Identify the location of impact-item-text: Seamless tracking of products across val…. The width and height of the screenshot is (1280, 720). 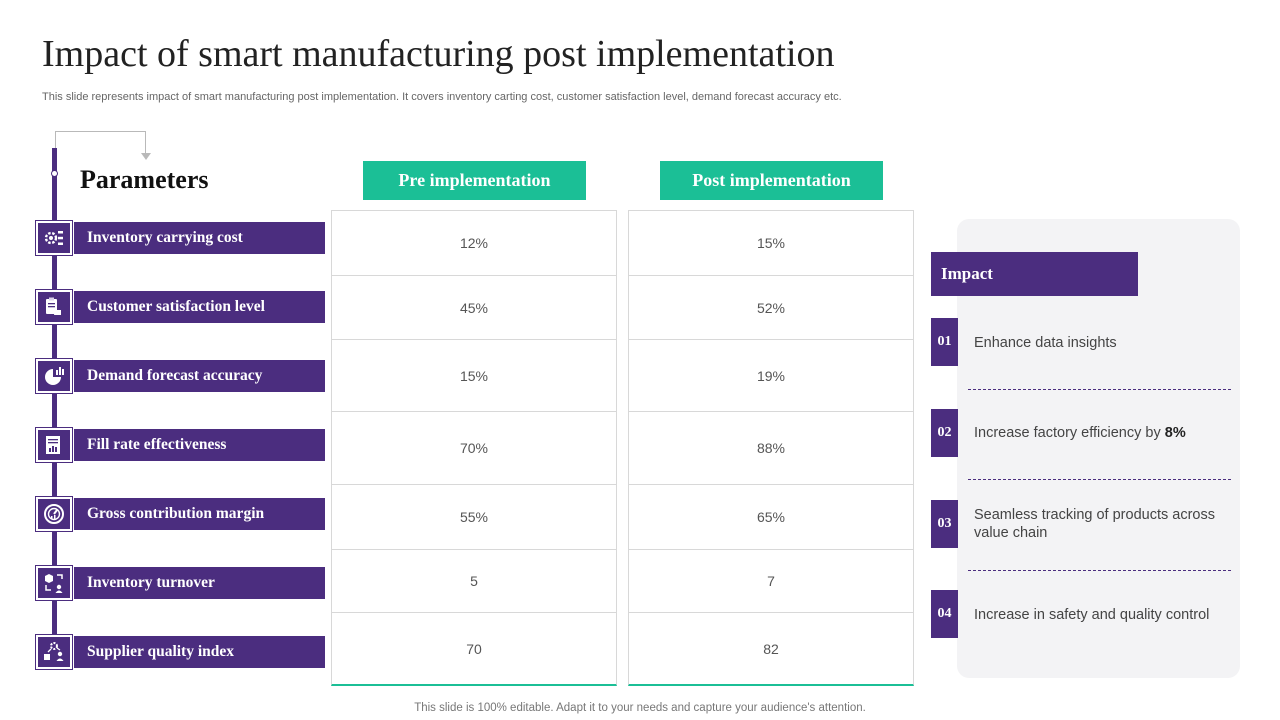
(1094, 524).